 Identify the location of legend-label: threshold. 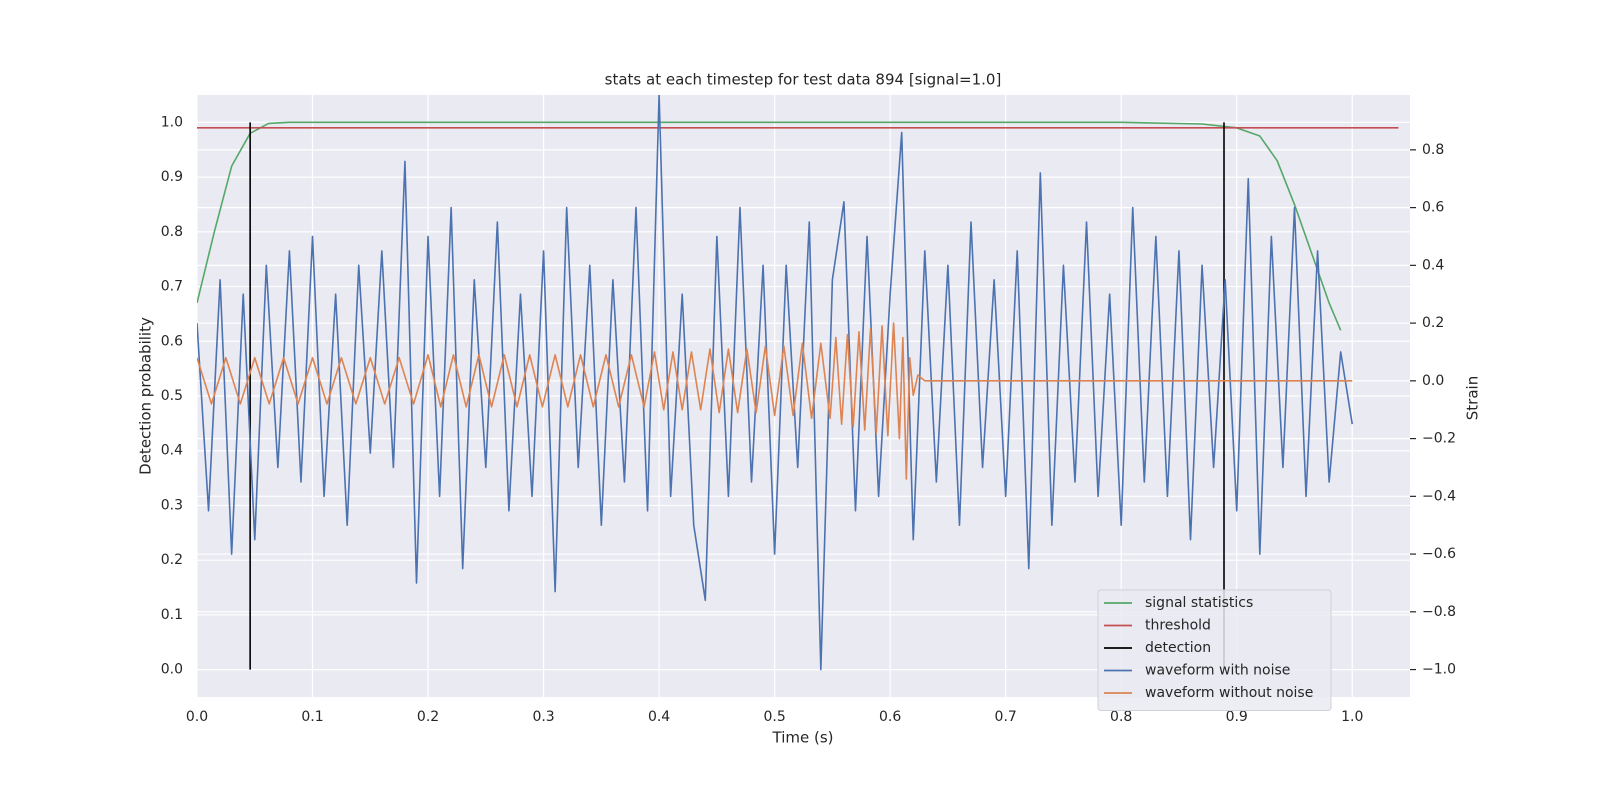
(1178, 626).